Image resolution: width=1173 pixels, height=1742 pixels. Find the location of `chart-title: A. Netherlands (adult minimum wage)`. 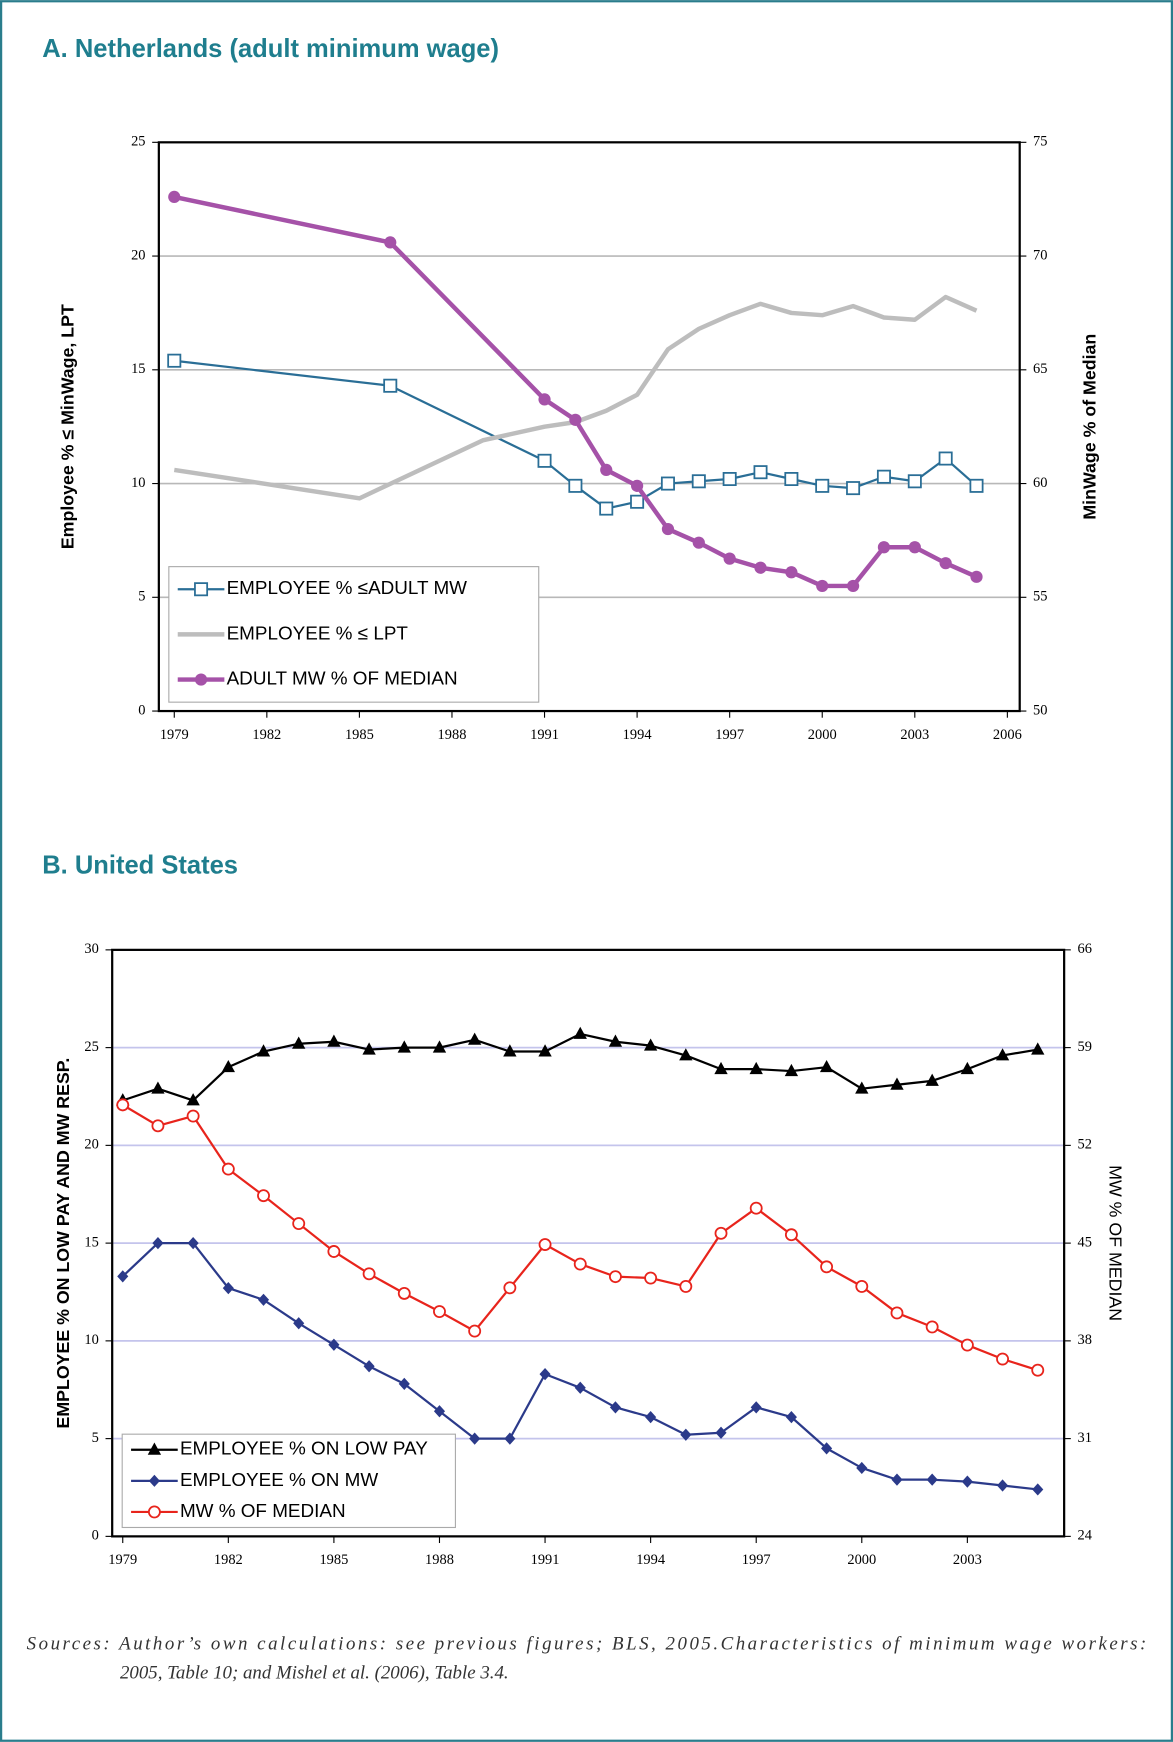

chart-title: A. Netherlands (adult minimum wage) is located at coordinates (270, 49).